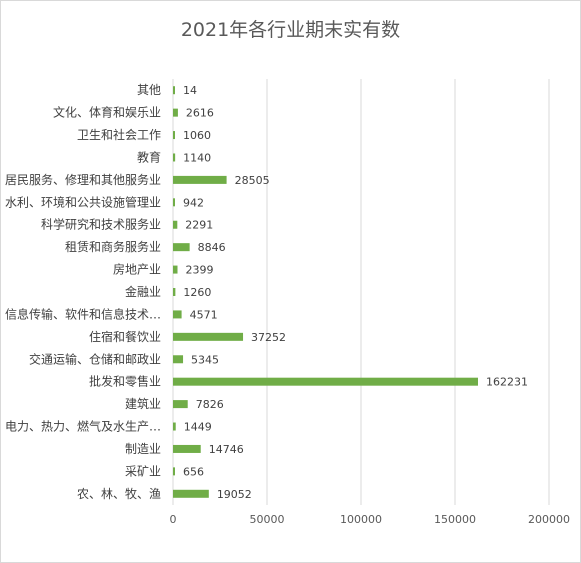  Describe the element at coordinates (455, 519) in the screenshot. I see `x-tick-label: 150000` at that location.